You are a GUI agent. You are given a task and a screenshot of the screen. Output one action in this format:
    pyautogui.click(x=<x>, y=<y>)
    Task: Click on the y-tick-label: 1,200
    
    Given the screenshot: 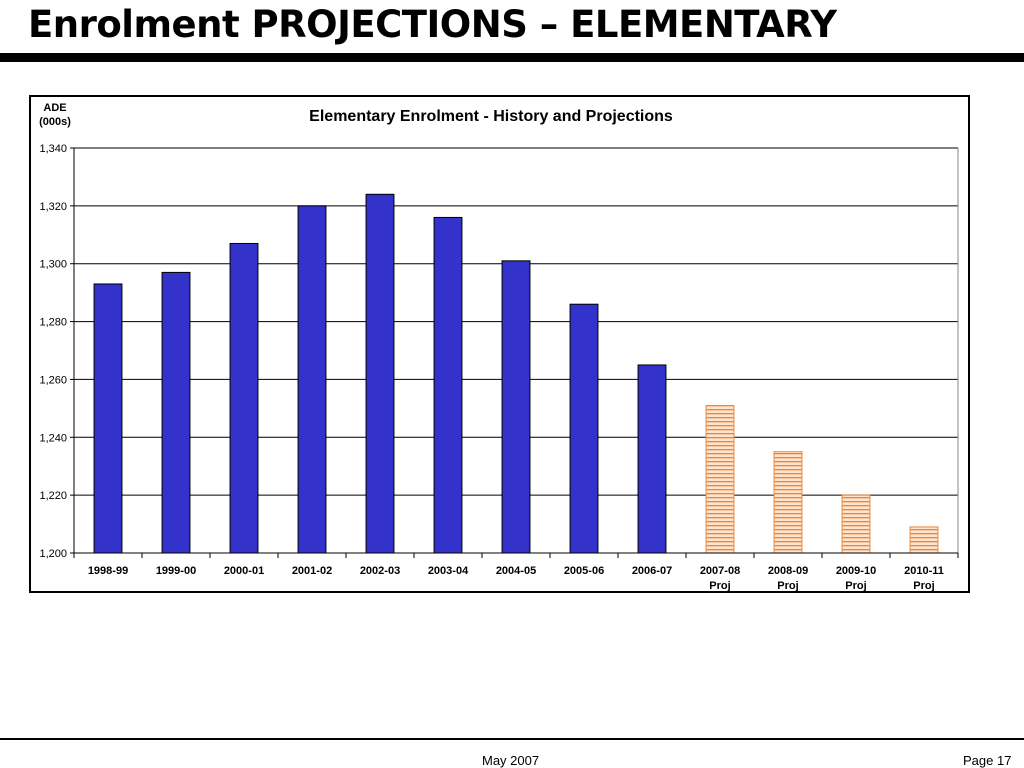 What is the action you would take?
    pyautogui.click(x=53, y=554)
    